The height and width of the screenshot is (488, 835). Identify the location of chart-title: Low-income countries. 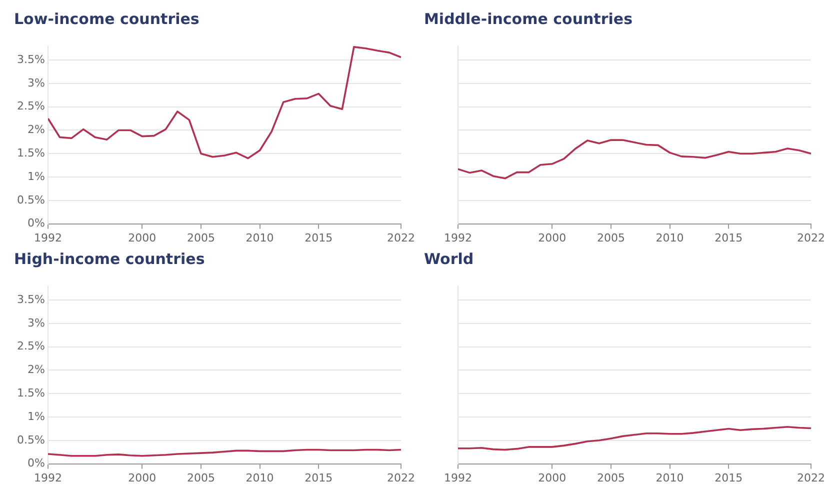
(106, 19).